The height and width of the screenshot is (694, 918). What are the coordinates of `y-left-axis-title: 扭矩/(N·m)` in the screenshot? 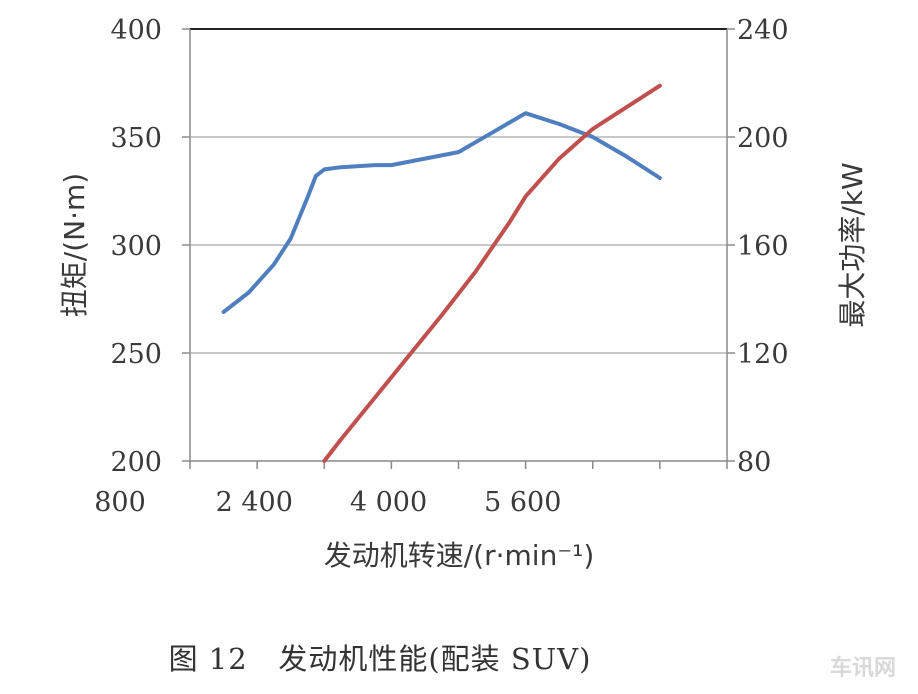 It's located at (74, 245).